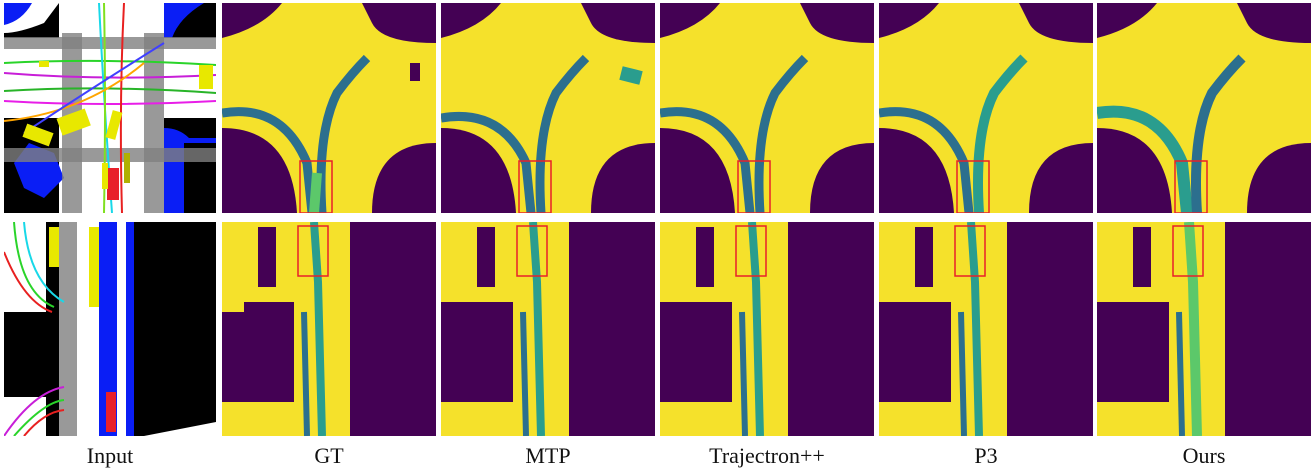 Image resolution: width=1311 pixels, height=473 pixels. Describe the element at coordinates (110, 455) in the screenshot. I see `column-label-input: Input` at that location.